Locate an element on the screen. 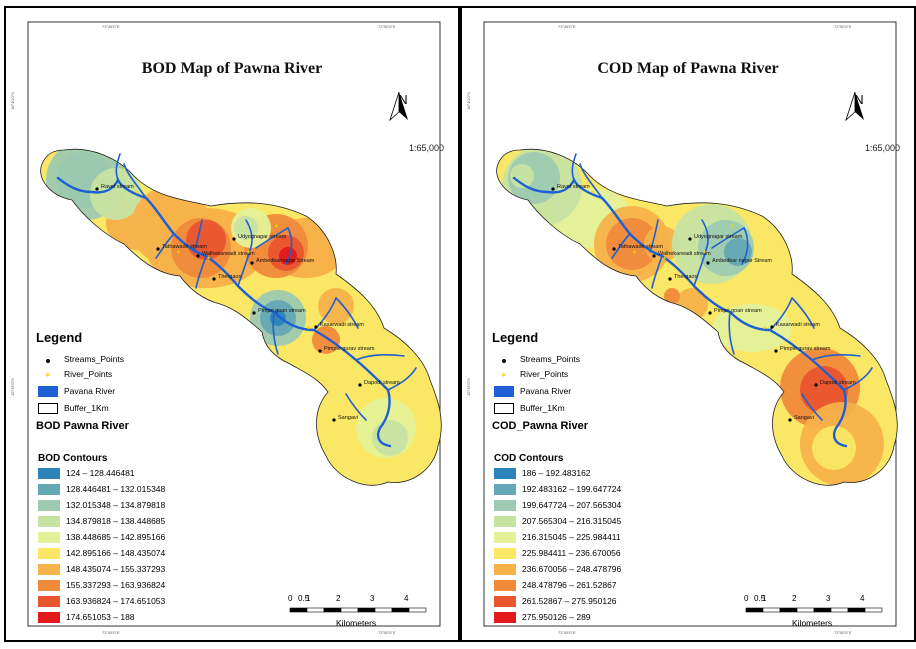  river-swatch-icon is located at coordinates (504, 392).